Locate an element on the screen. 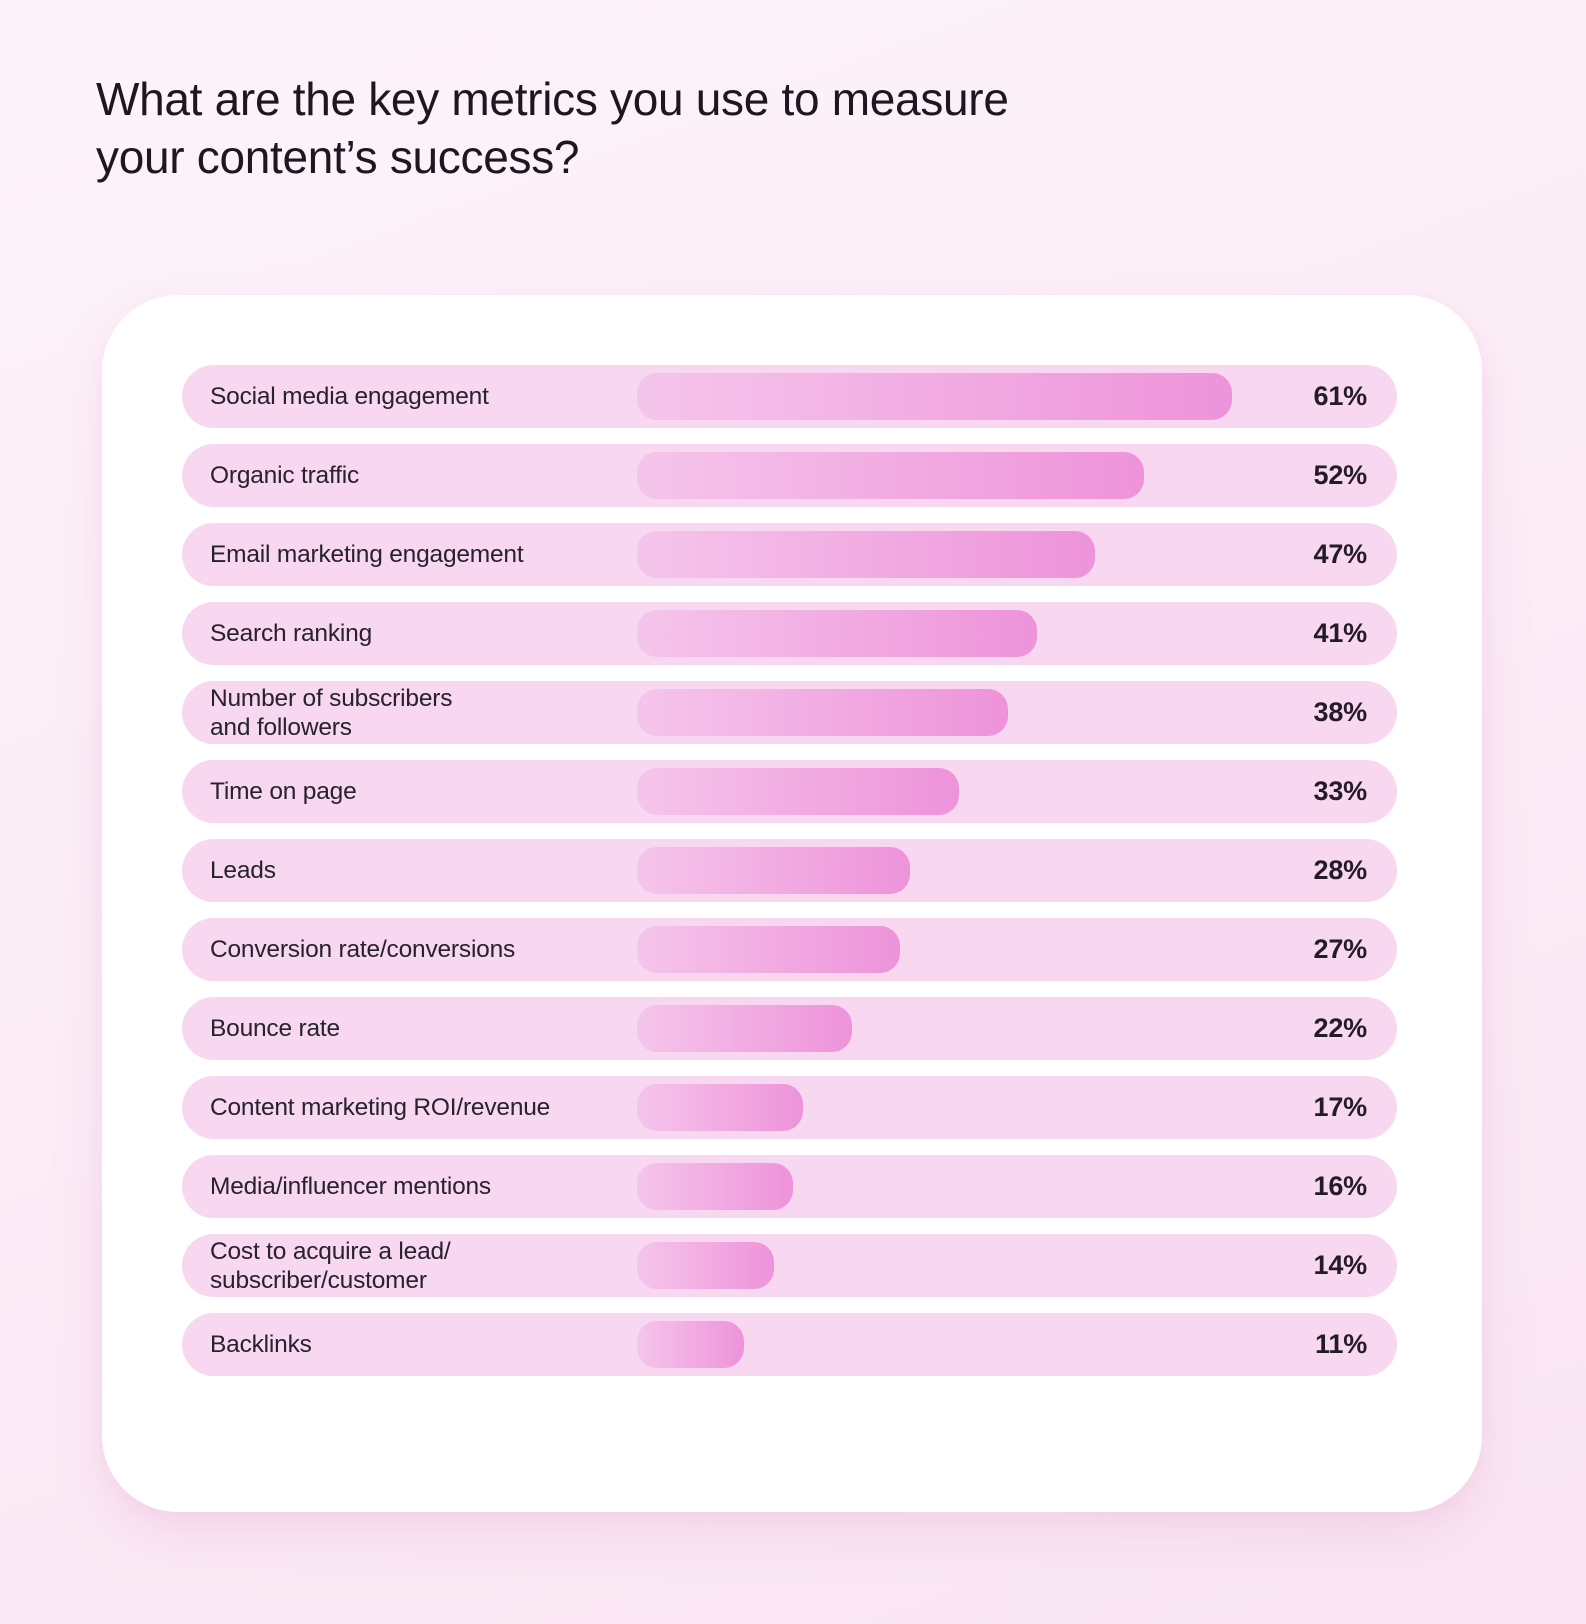 This screenshot has width=1586, height=1624. metric-row: Media/influencer mentions 16% is located at coordinates (789, 1186).